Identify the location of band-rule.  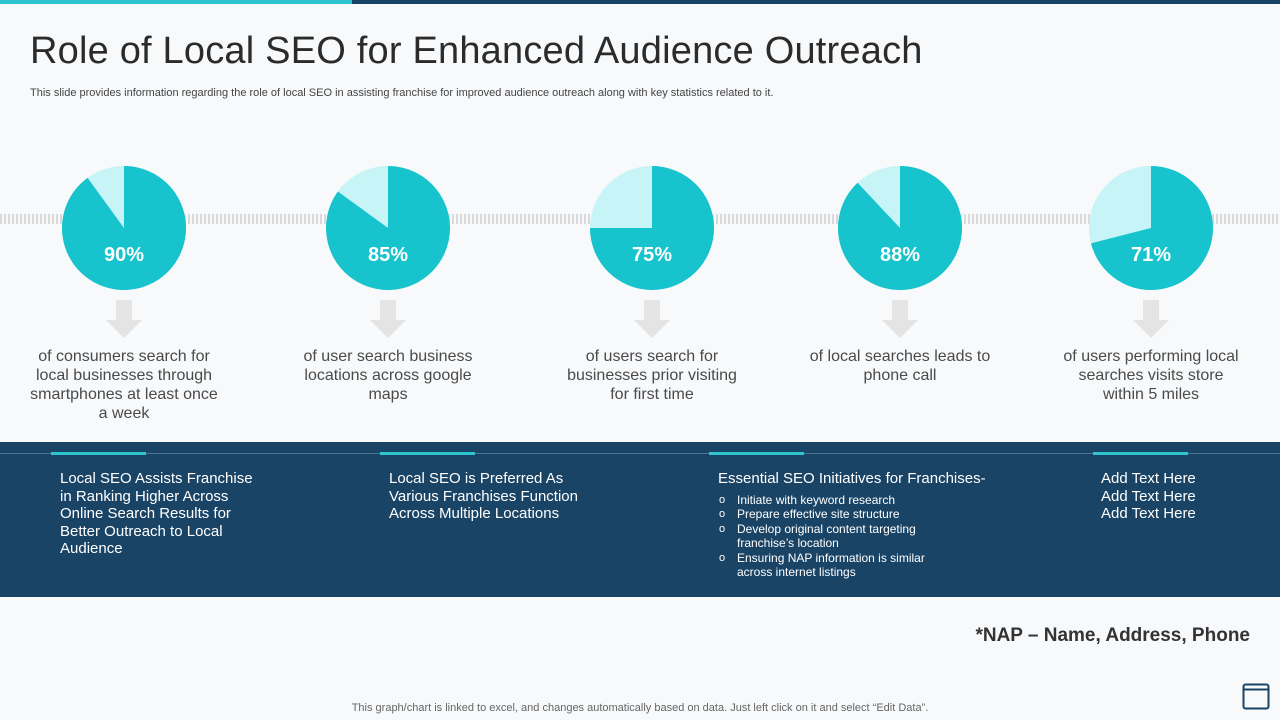
(640, 453).